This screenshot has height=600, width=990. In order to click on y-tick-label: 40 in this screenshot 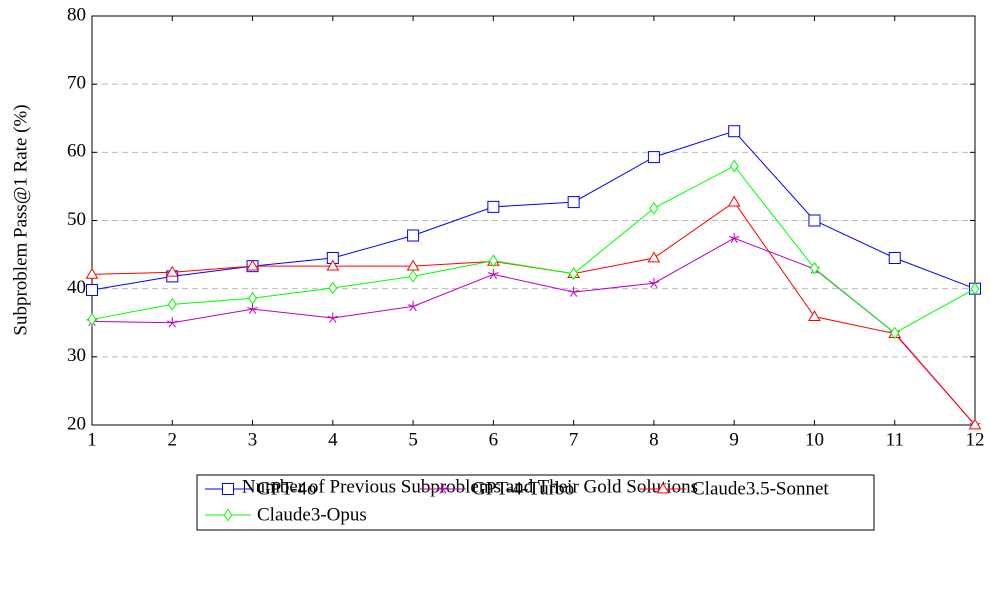, I will do `click(76, 287)`.